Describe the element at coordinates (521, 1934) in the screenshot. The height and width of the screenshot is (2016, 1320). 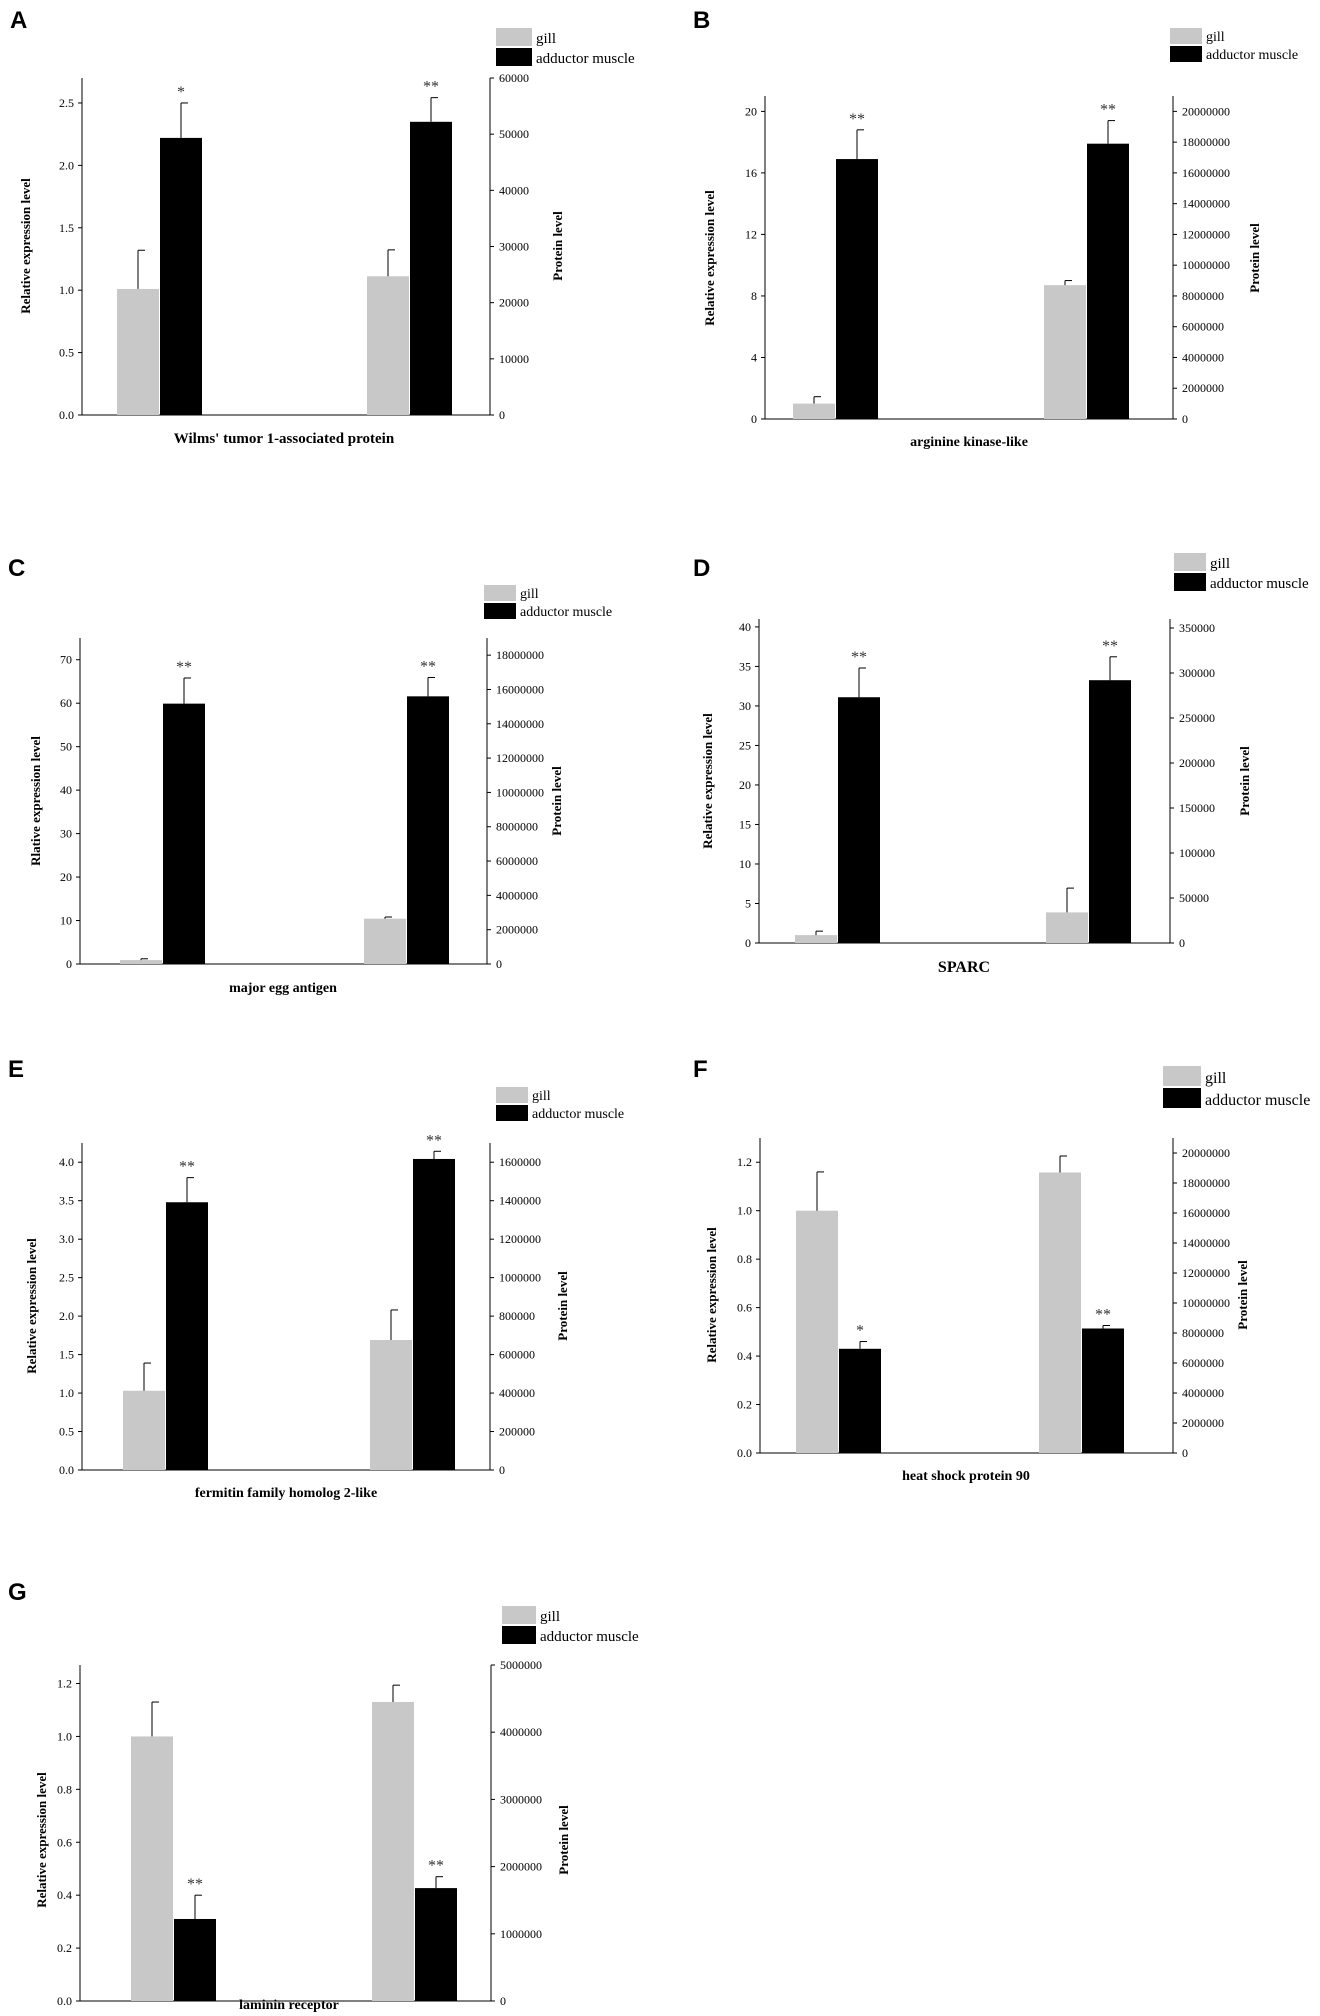
I see `right-tick-label: 1000000` at that location.